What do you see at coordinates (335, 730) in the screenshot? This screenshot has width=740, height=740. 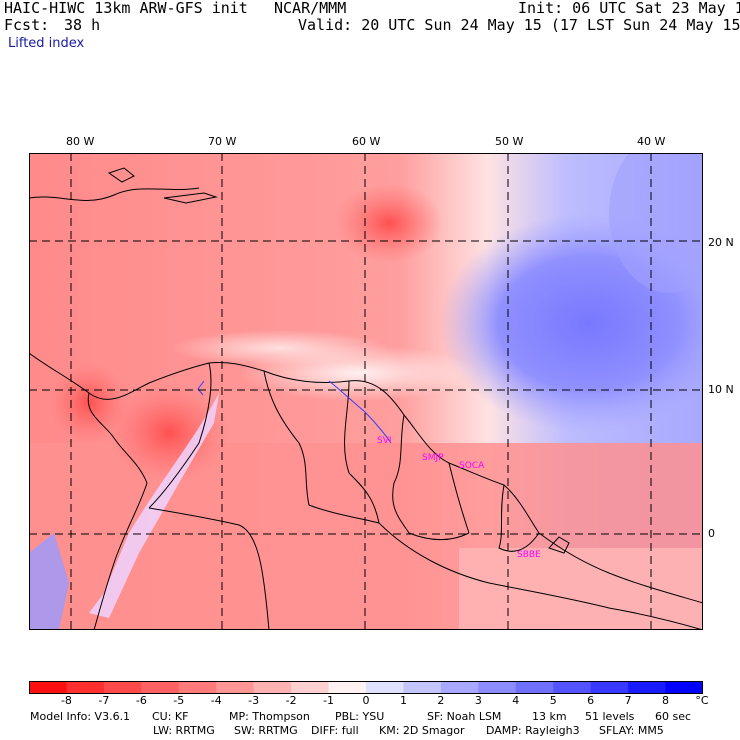 I see `diffusion-option: DIFF: full` at bounding box center [335, 730].